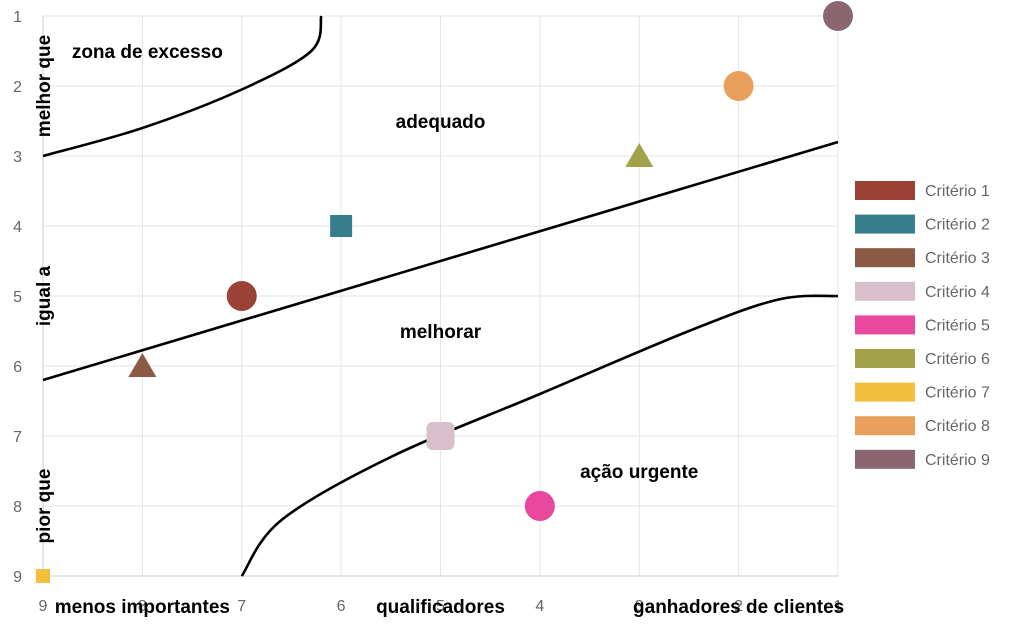 The height and width of the screenshot is (627, 1024). Describe the element at coordinates (957, 292) in the screenshot. I see `legend-label: Critério 4` at that location.